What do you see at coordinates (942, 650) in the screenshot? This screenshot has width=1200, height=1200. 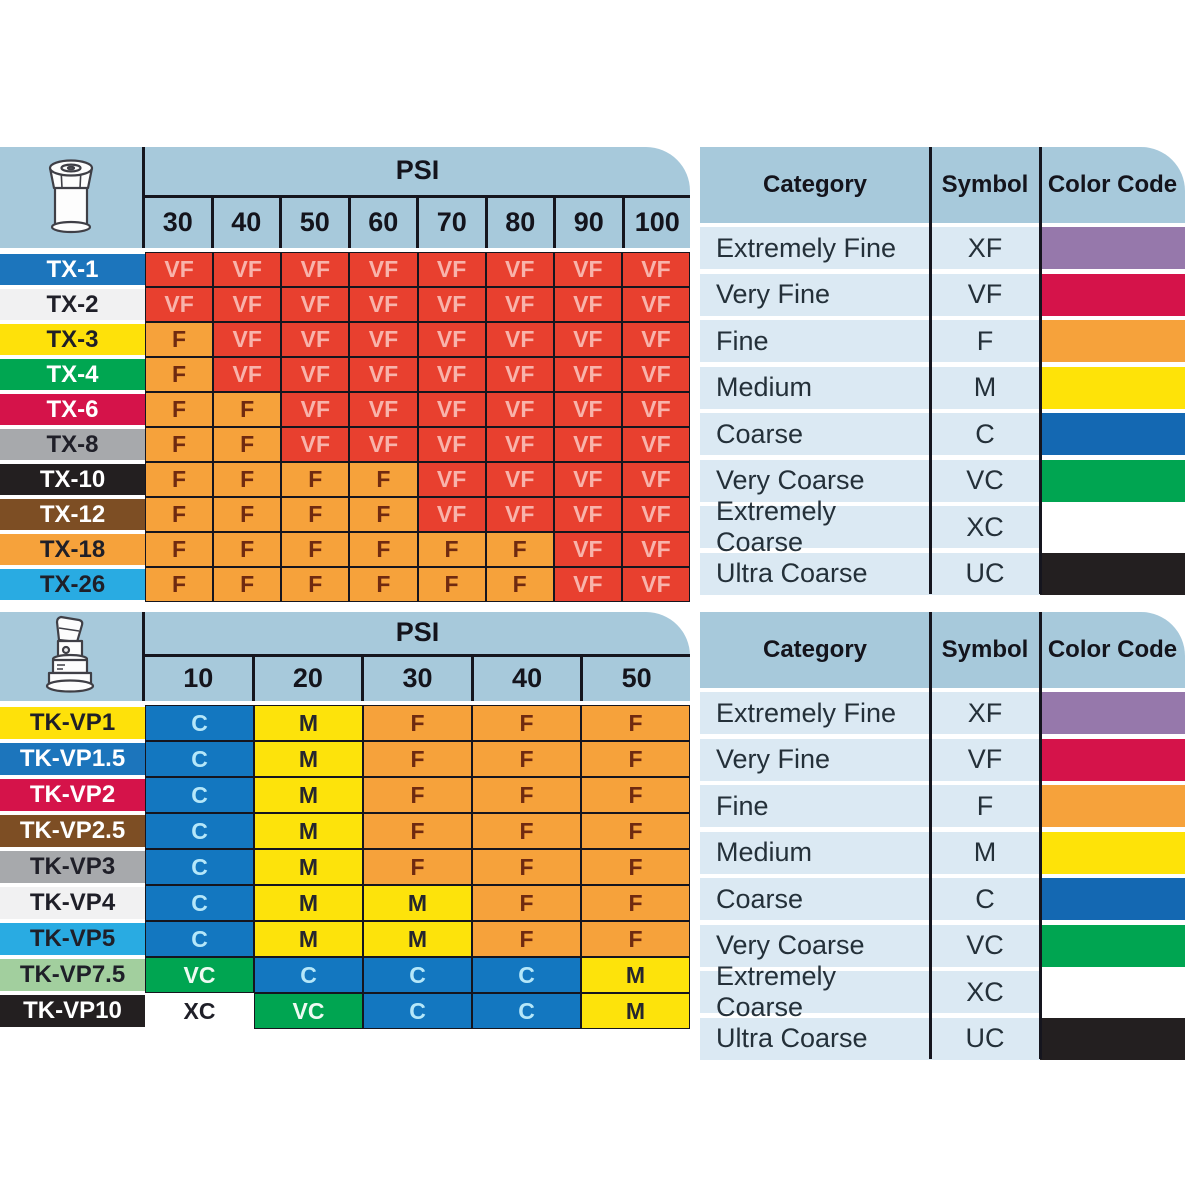 I see `legend-header: Category Symbol Color Code` at bounding box center [942, 650].